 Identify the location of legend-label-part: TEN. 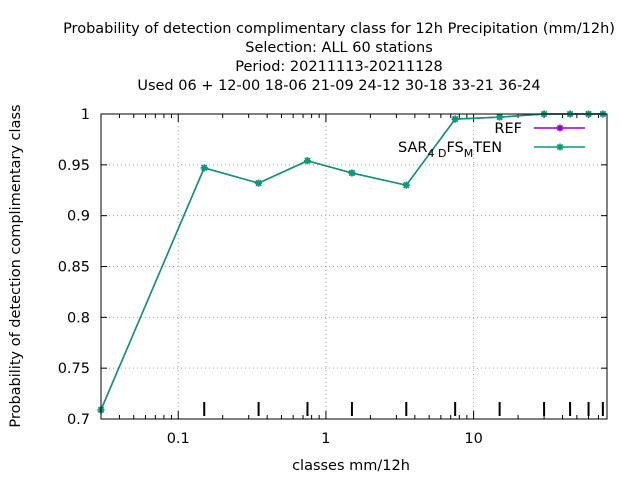
(487, 148).